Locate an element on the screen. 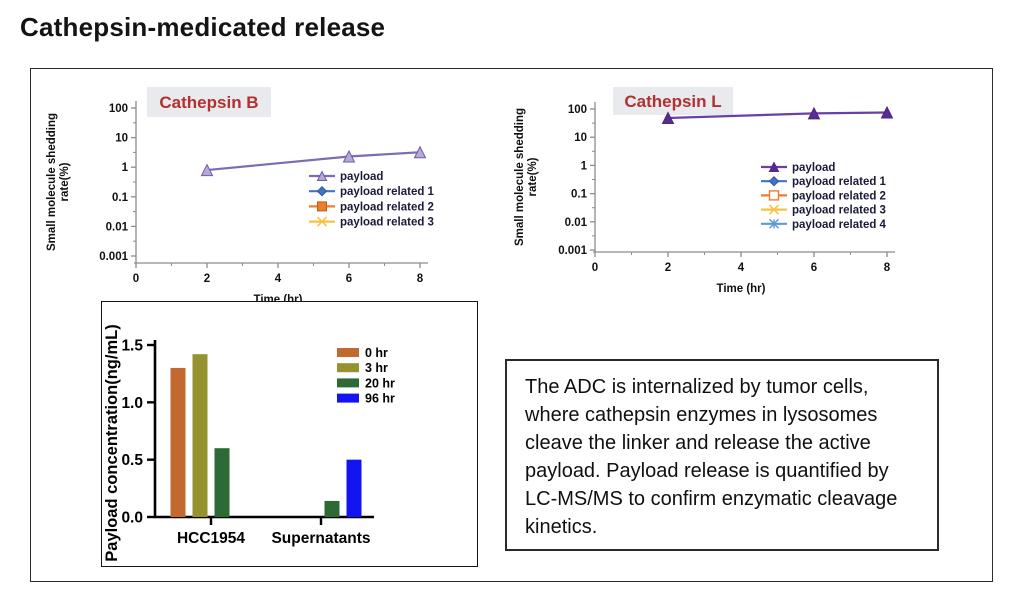 The image size is (1024, 609). y-tick-label: 0.0 is located at coordinates (132, 518).